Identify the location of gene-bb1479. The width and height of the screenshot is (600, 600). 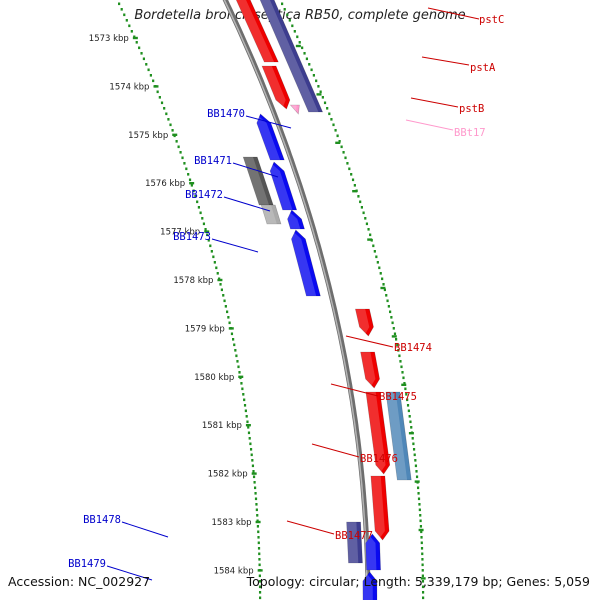
(370, 585).